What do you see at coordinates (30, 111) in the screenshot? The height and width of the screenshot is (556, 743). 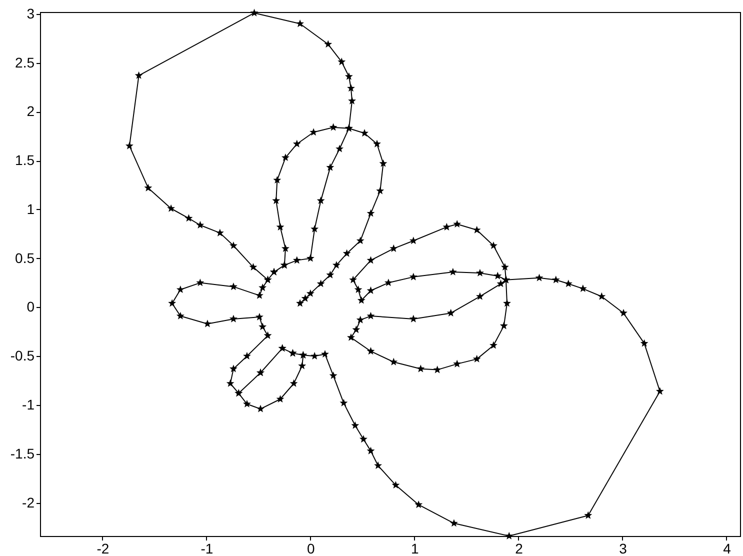 I see `y-tick-label: 2` at bounding box center [30, 111].